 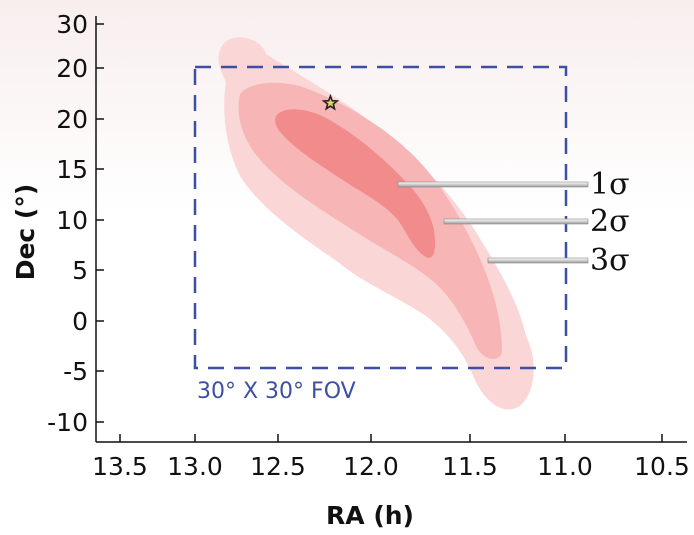 I want to click on y-tick-label: 15, so click(x=72, y=169).